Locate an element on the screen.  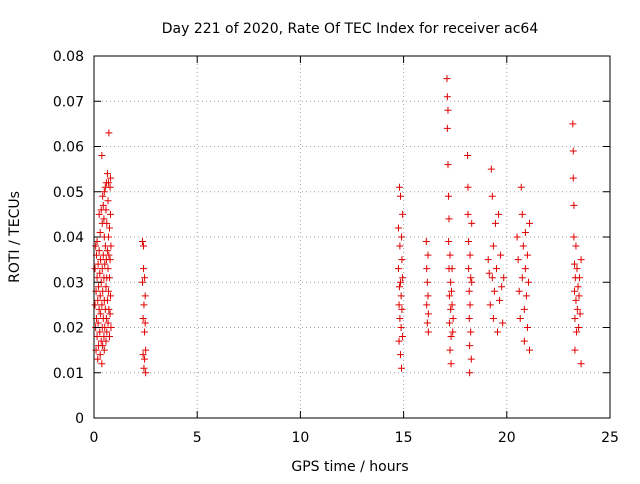
y-axis-label: ROTI / TECUs is located at coordinates (15, 237).